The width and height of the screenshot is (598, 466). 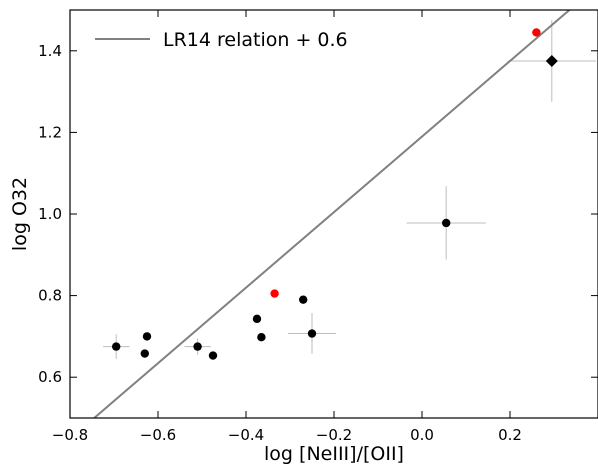 What do you see at coordinates (20, 214) in the screenshot?
I see `y-axis-label: log O32` at bounding box center [20, 214].